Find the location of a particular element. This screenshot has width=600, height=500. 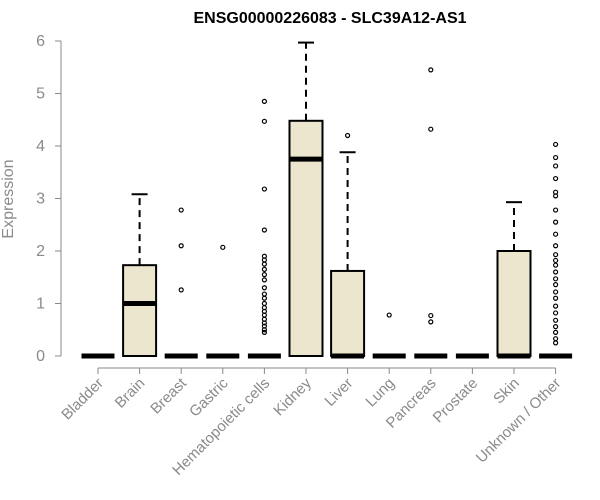

y-tick-label: 4 is located at coordinates (40, 146).